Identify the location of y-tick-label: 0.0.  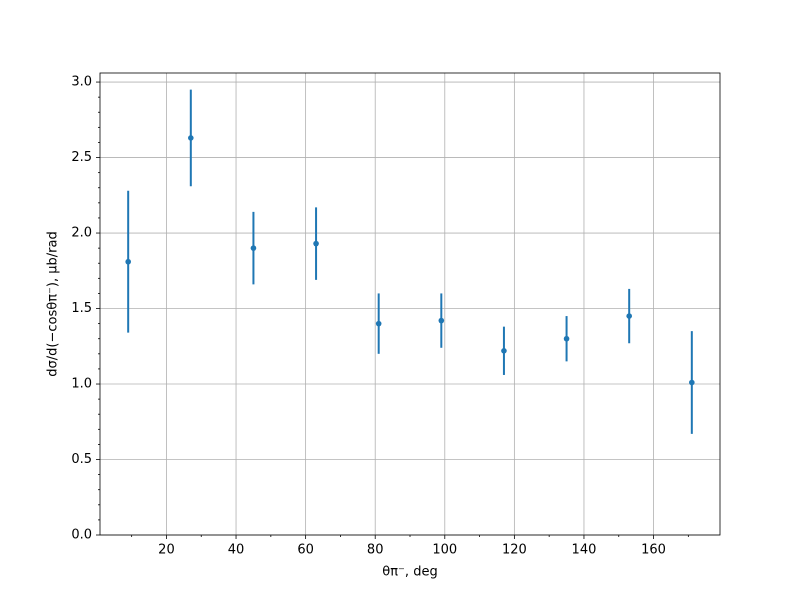
(81, 535).